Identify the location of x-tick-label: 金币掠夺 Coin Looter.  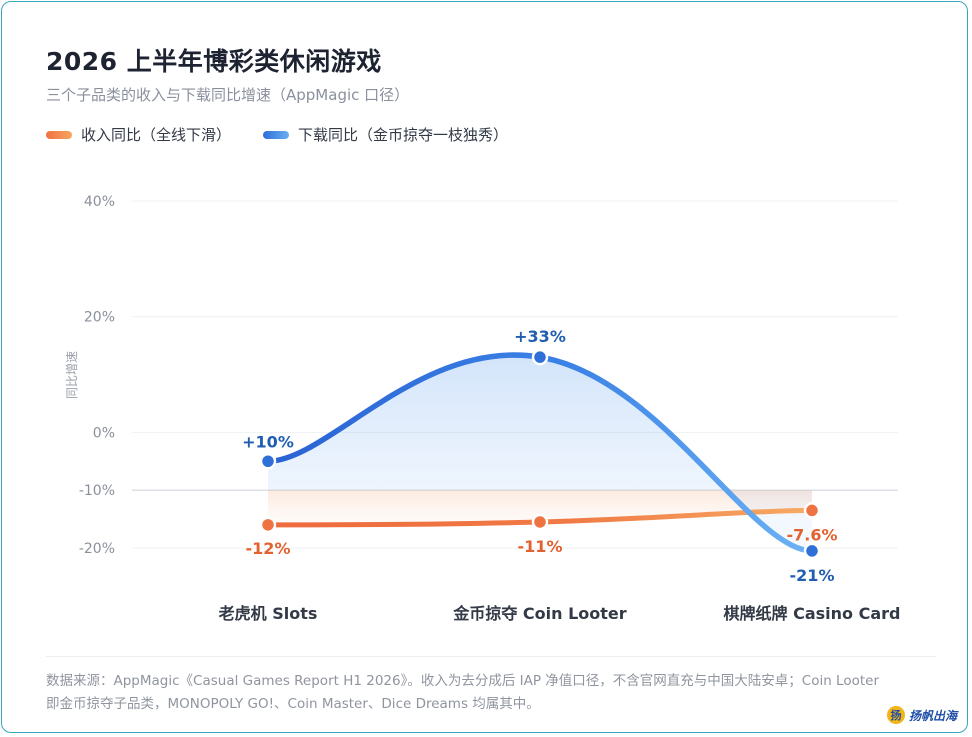
(539, 613).